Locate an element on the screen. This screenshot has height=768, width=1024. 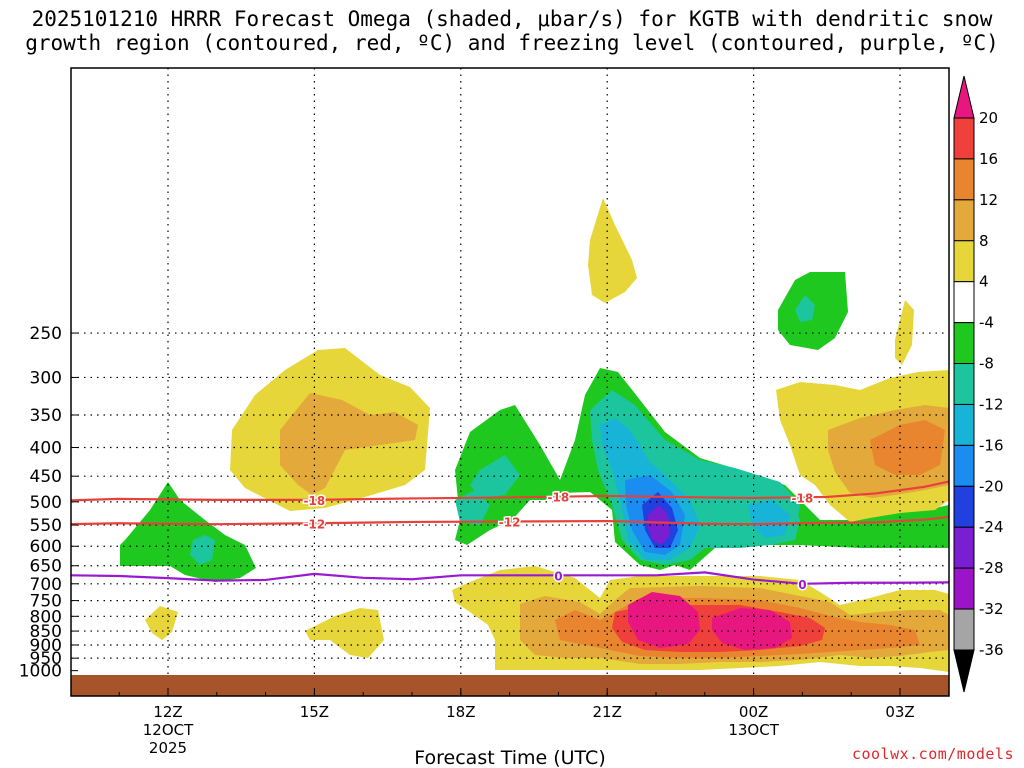
y-tick-label: 900 is located at coordinates (46, 646).